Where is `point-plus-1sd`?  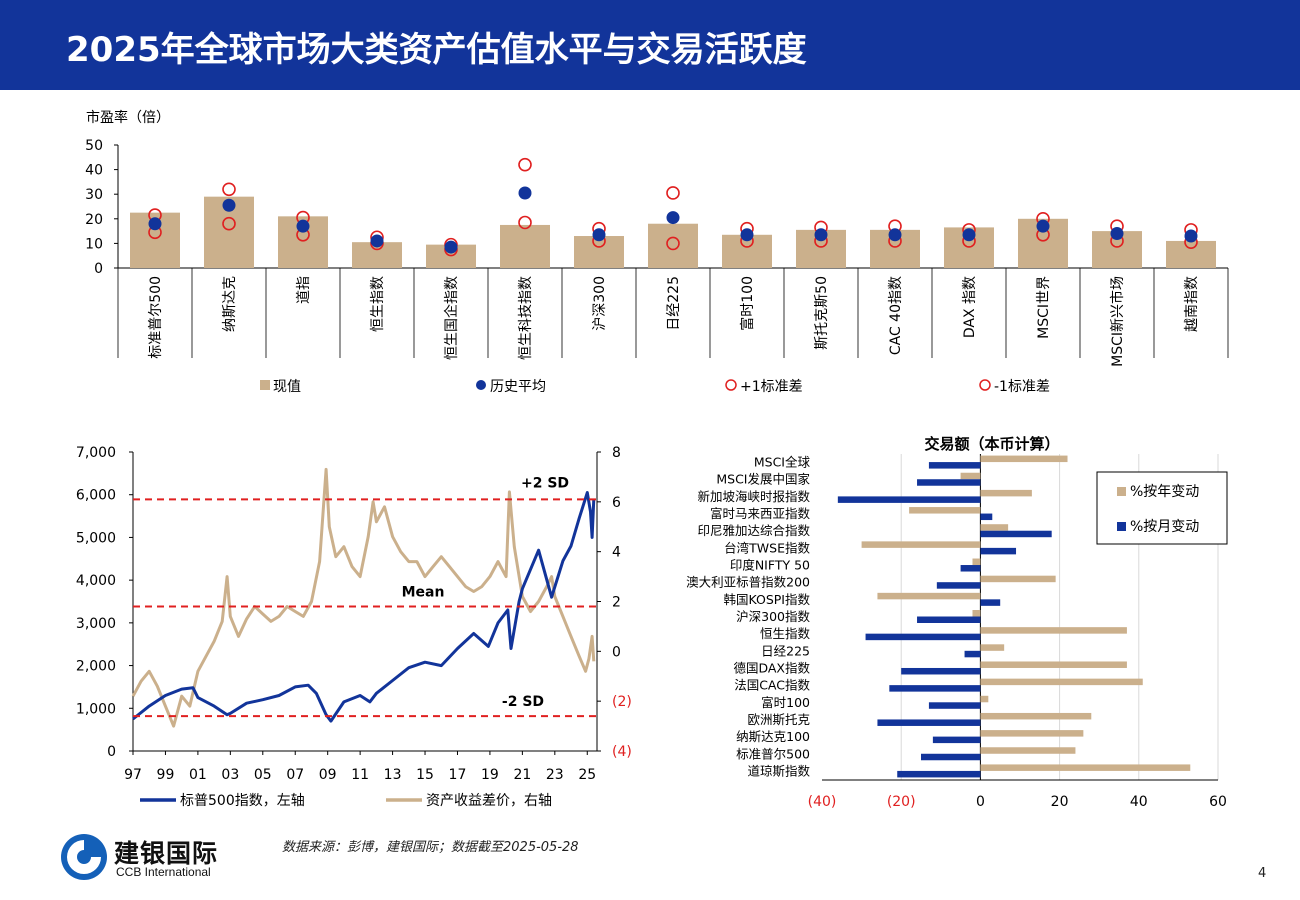
point-plus-1sd is located at coordinates (525, 164).